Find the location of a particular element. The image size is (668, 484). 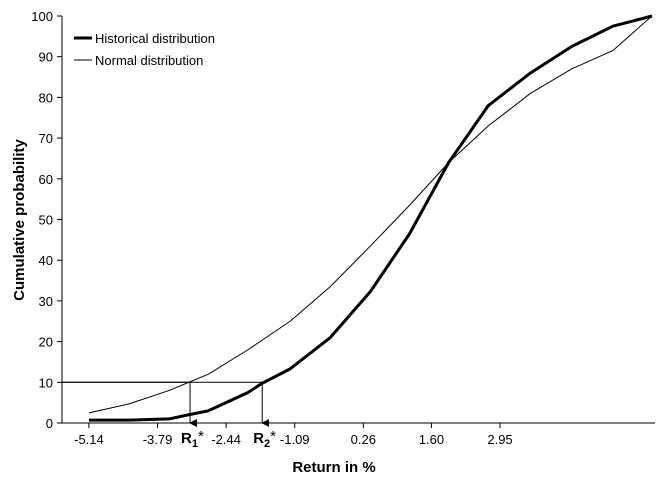

legend-label: Historical distribution is located at coordinates (155, 38).